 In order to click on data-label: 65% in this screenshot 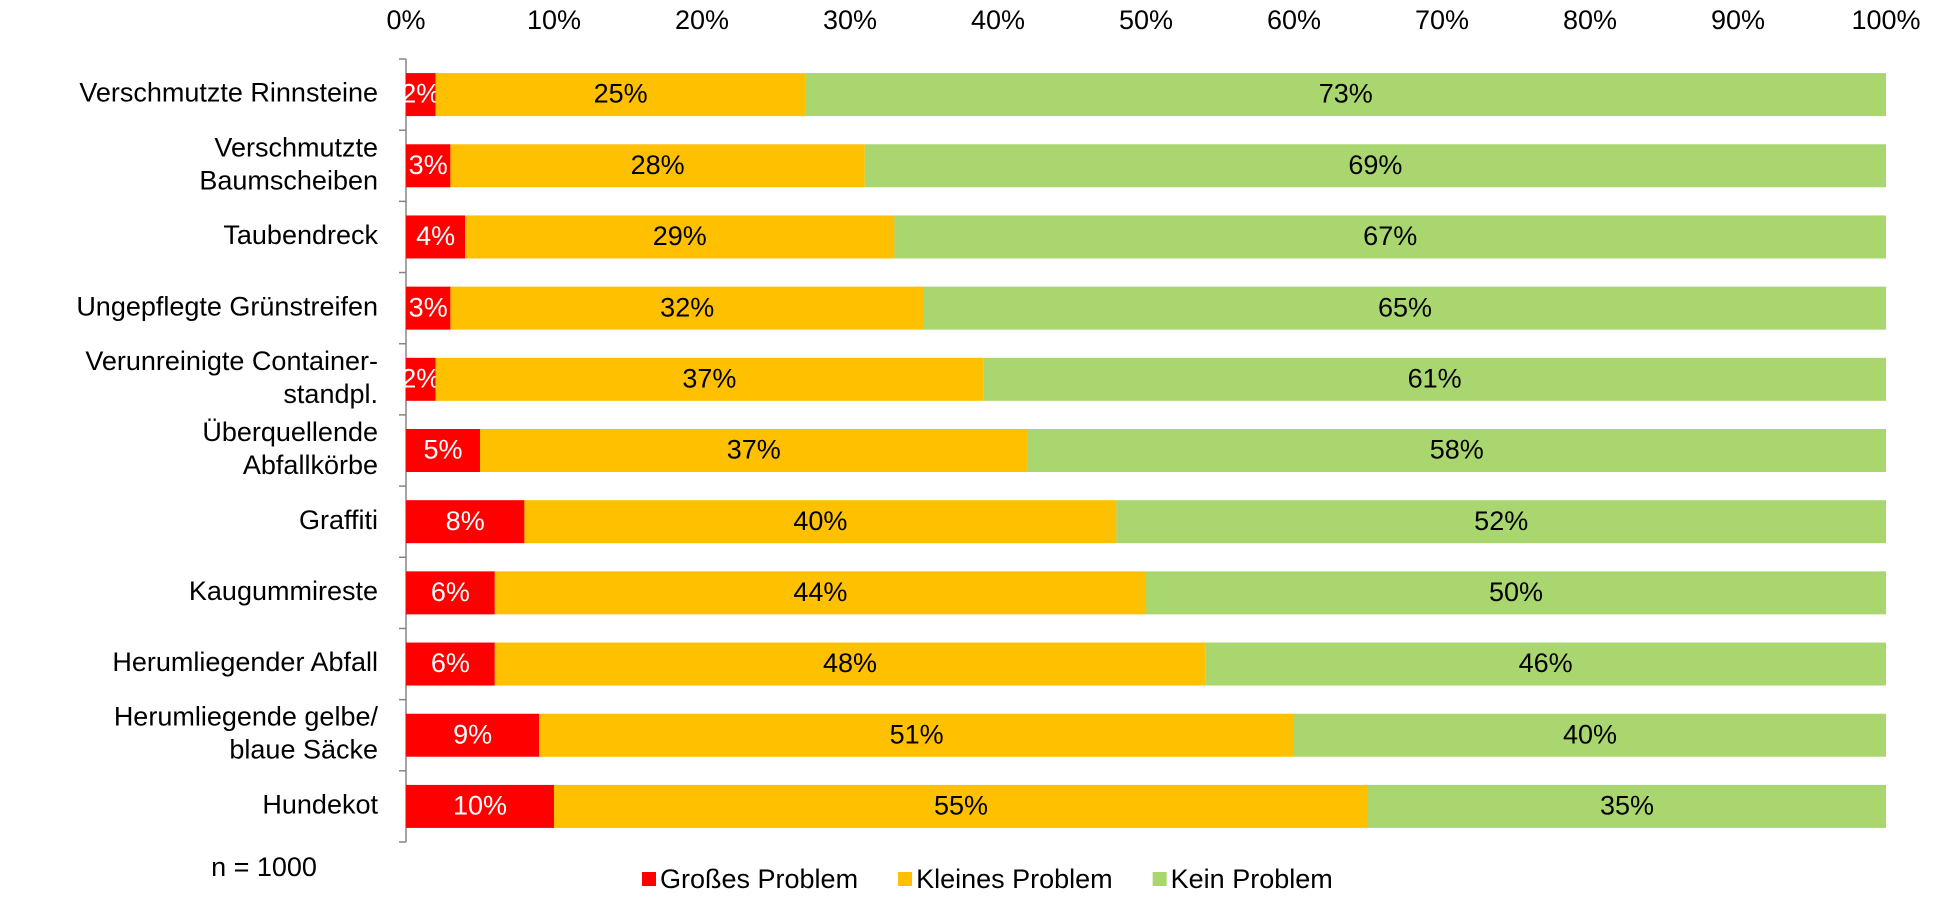, I will do `click(1405, 307)`.